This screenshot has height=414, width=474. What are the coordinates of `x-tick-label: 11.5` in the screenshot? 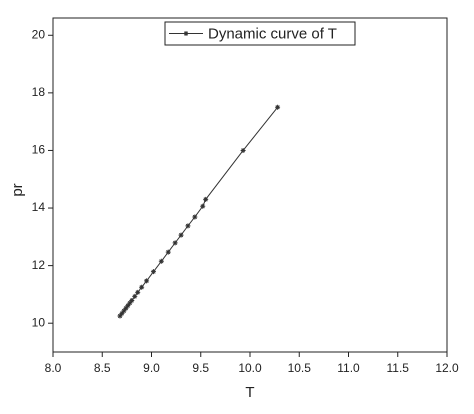 It's located at (398, 368).